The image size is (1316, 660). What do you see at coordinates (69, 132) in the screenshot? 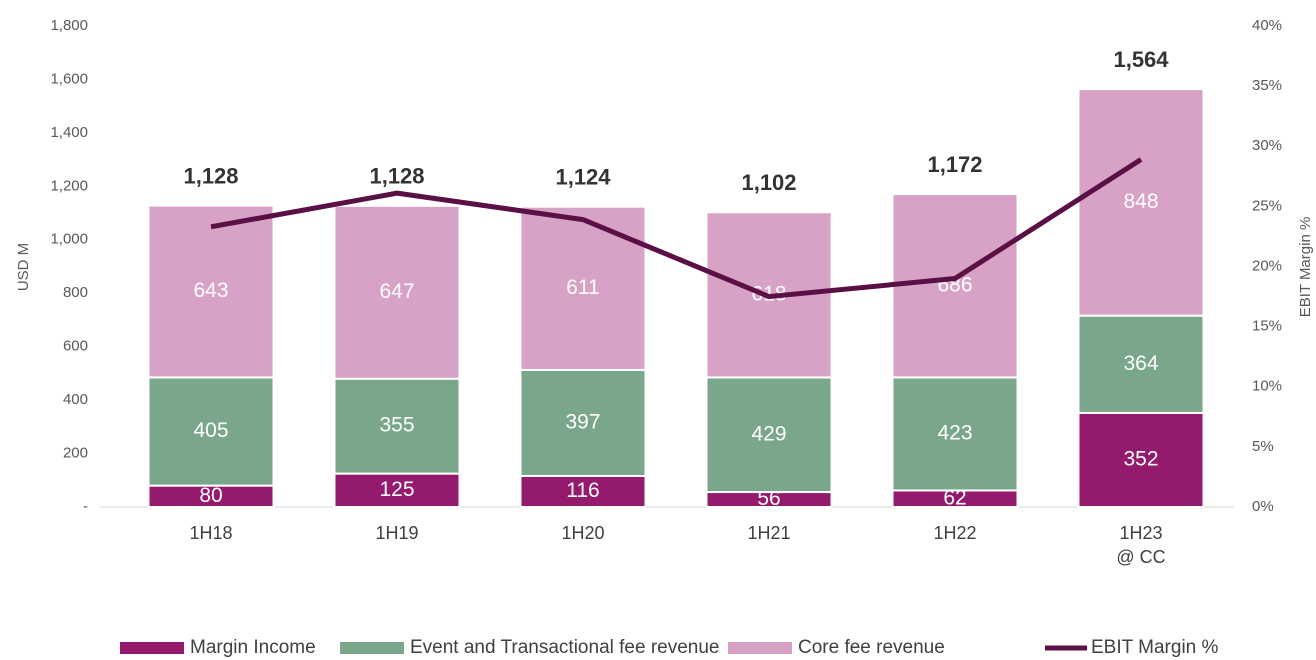
I see `y-tick-label: 1,400` at bounding box center [69, 132].